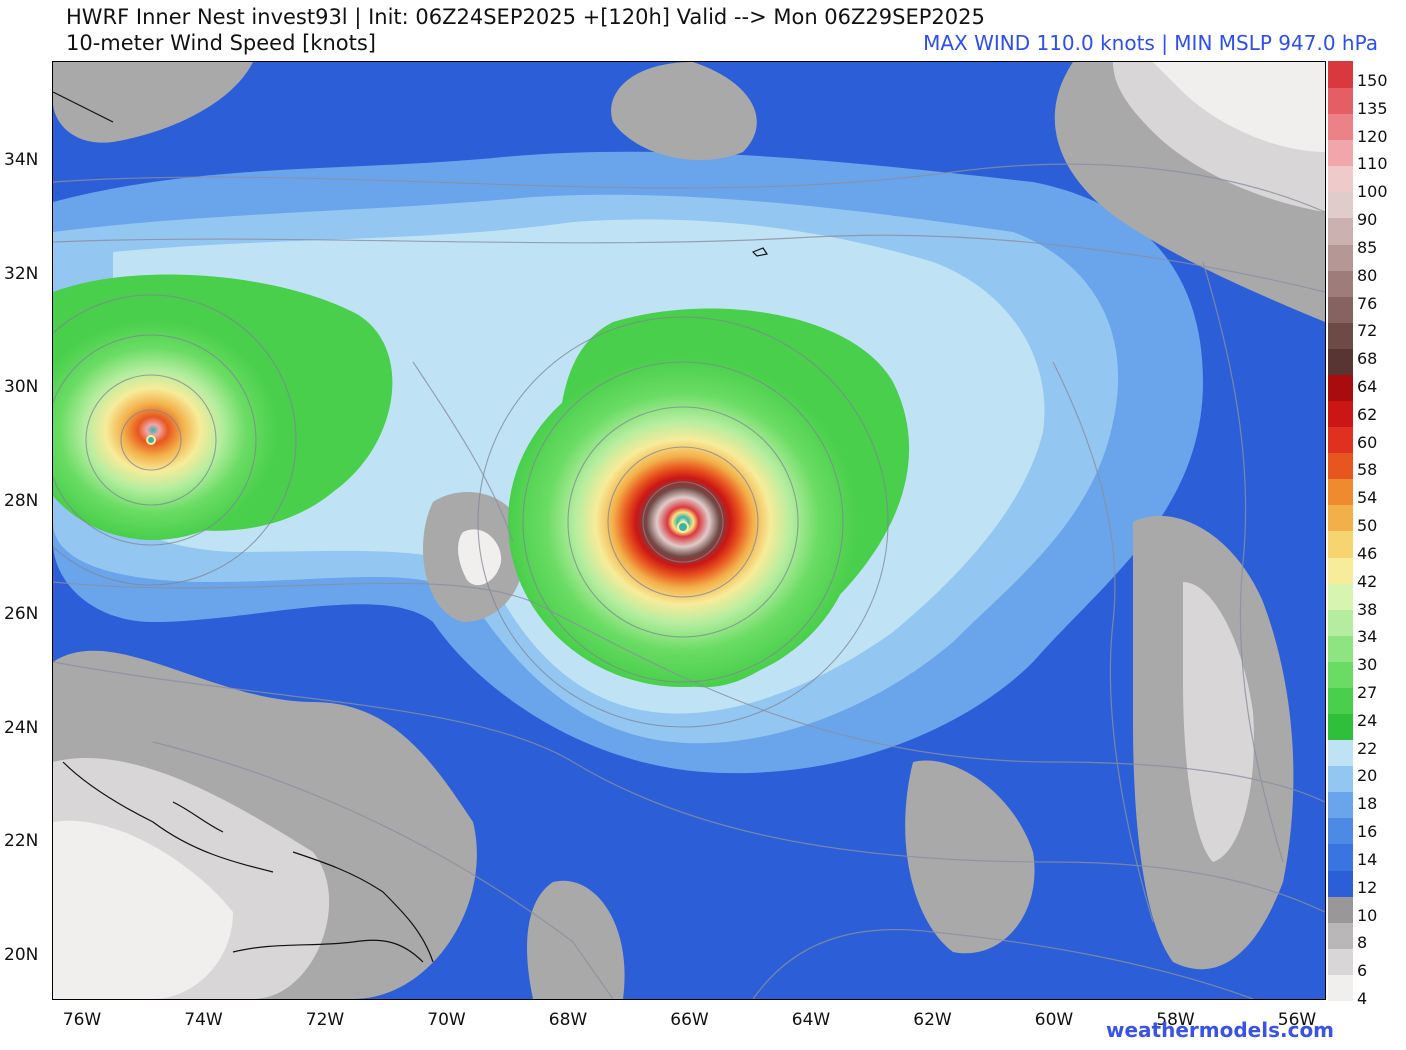 The width and height of the screenshot is (1406, 1050). Describe the element at coordinates (1372, 108) in the screenshot. I see `colorbar-label: 135` at that location.